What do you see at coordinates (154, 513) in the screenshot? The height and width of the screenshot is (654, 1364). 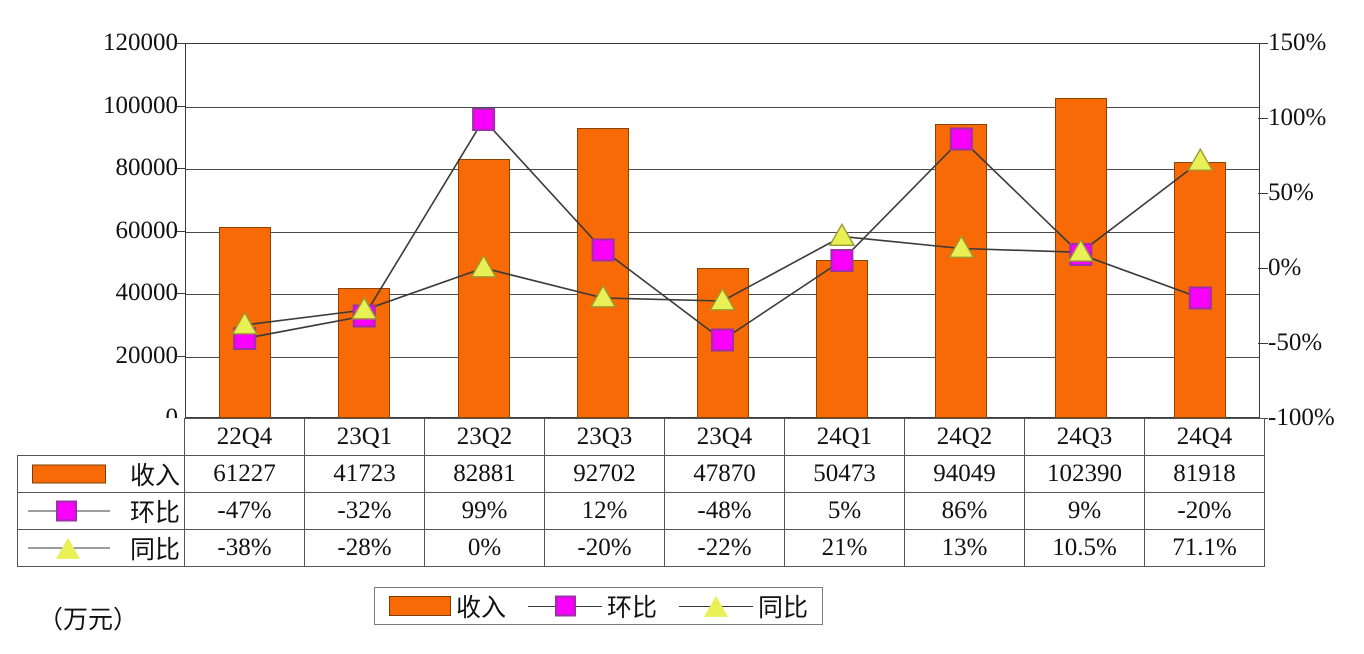 I see `table-row-label-text: 环比` at bounding box center [154, 513].